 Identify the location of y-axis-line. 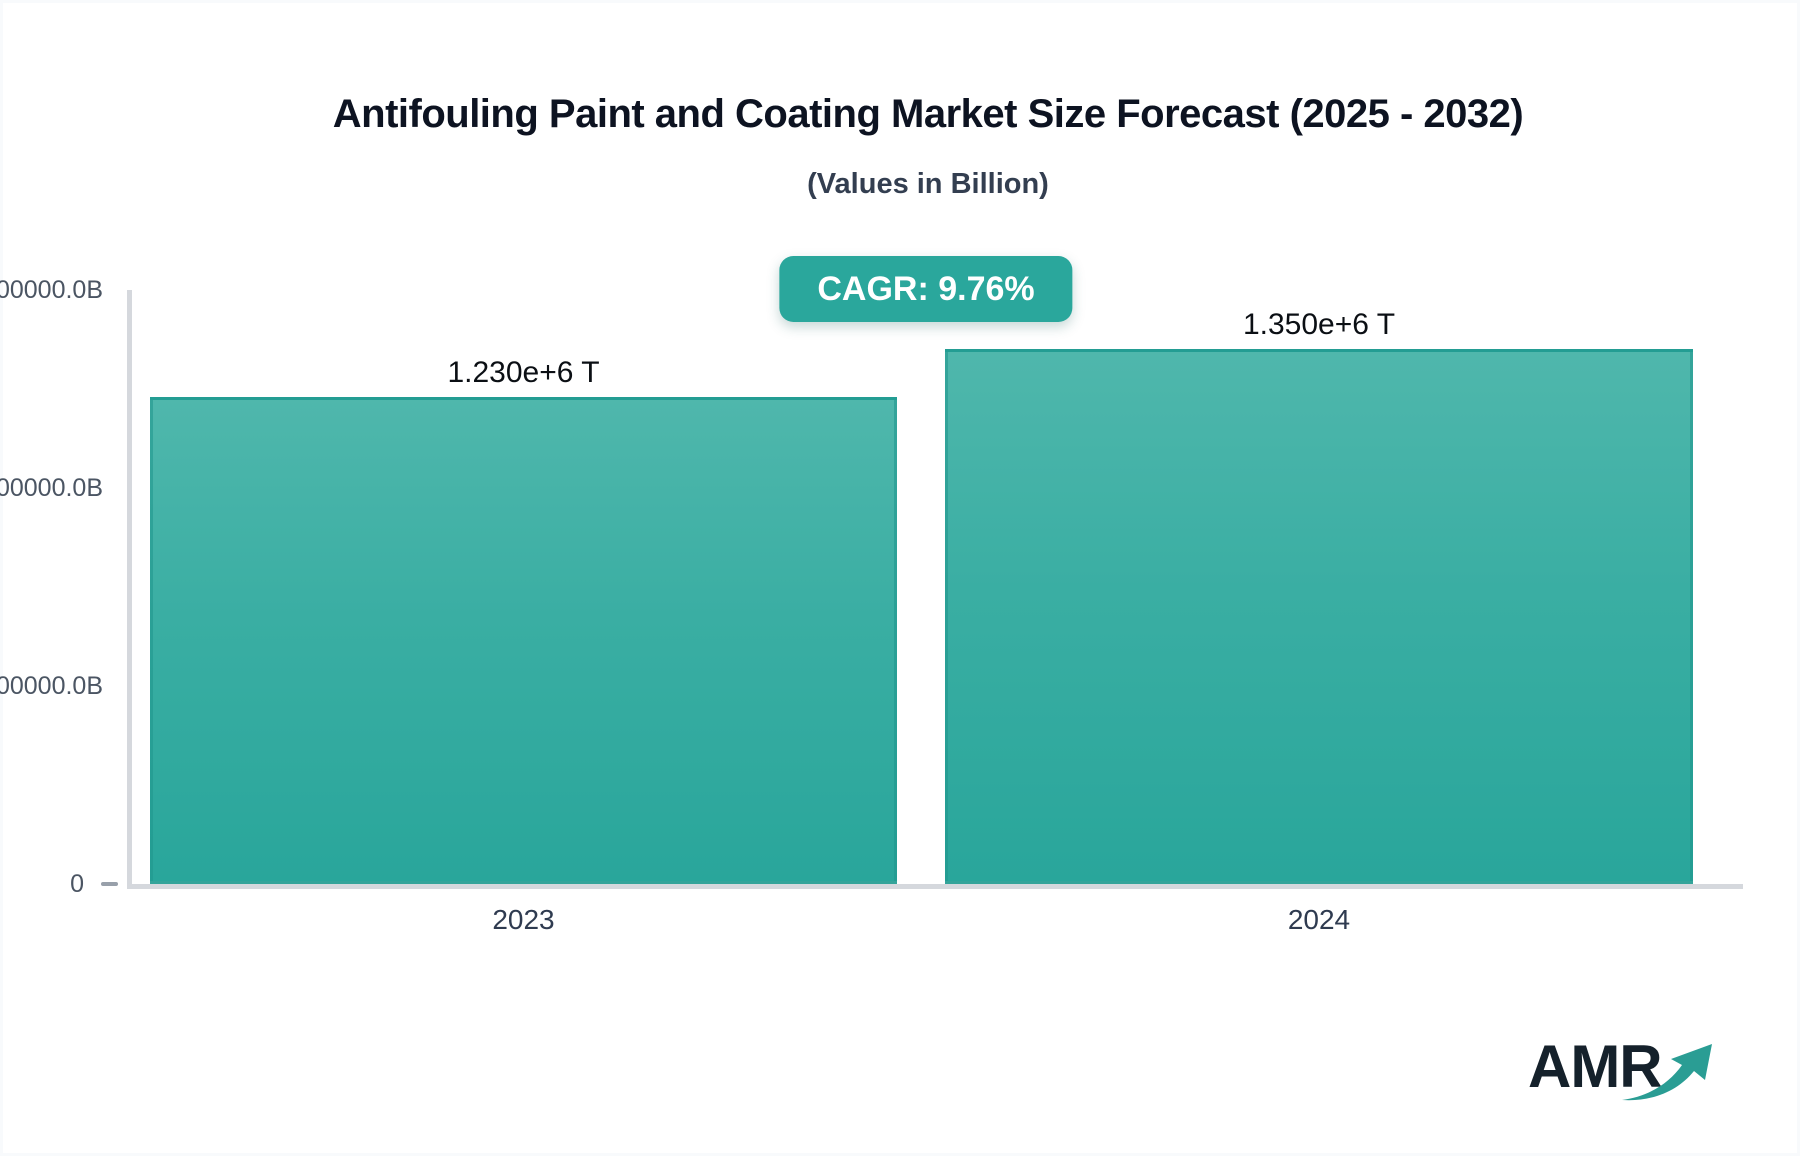
(129, 589).